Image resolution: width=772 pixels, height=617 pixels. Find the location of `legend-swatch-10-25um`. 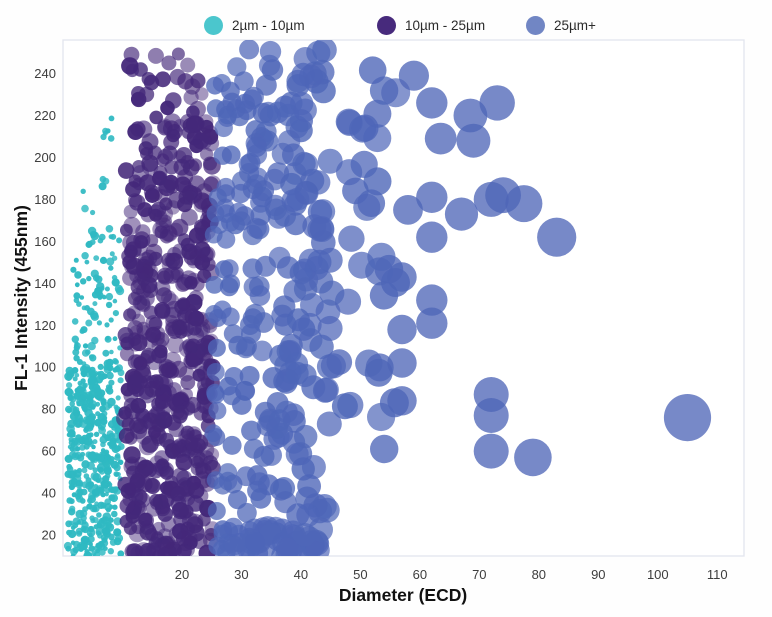

legend-swatch-10-25um is located at coordinates (386, 25).